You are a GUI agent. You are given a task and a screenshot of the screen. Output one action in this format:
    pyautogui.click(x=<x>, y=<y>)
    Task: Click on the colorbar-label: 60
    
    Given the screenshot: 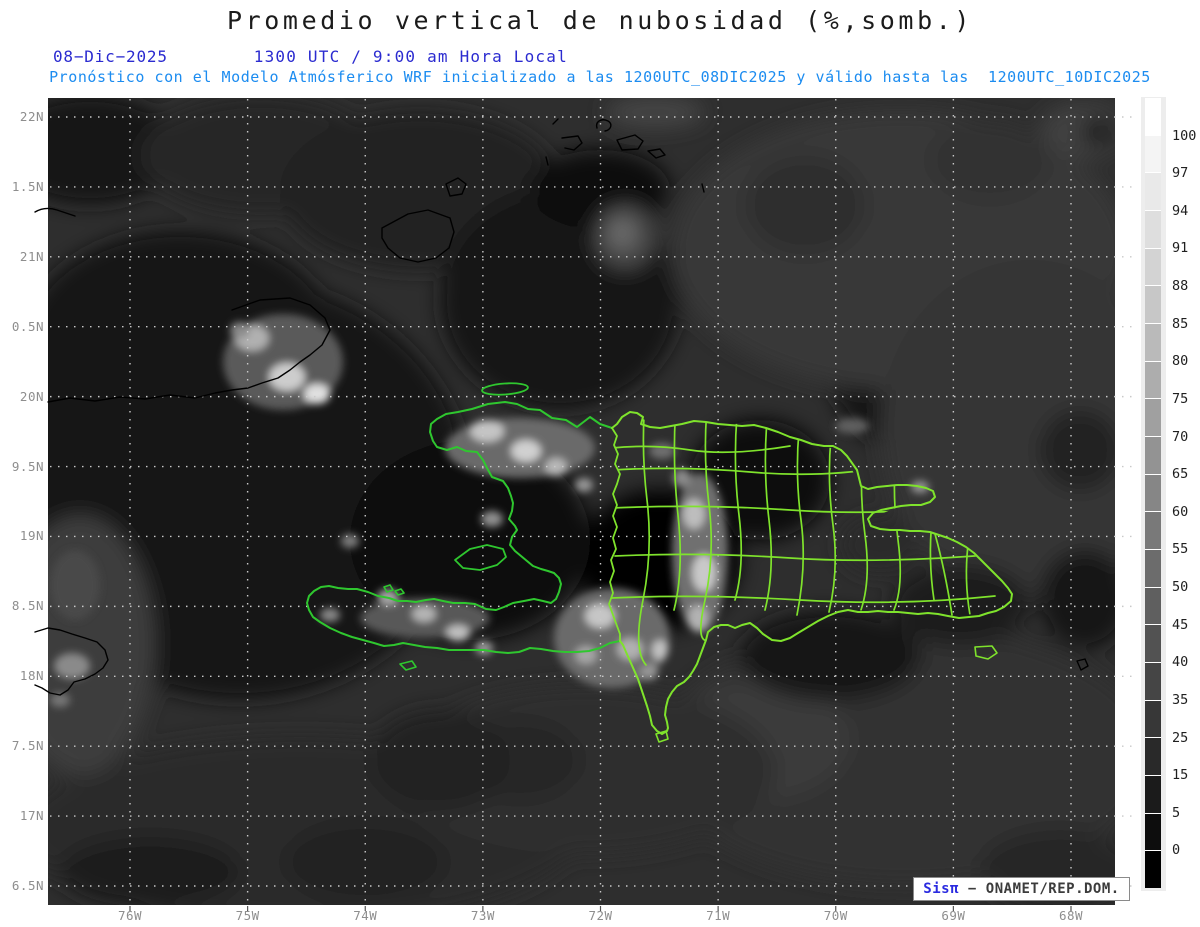 What is the action you would take?
    pyautogui.click(x=1180, y=511)
    